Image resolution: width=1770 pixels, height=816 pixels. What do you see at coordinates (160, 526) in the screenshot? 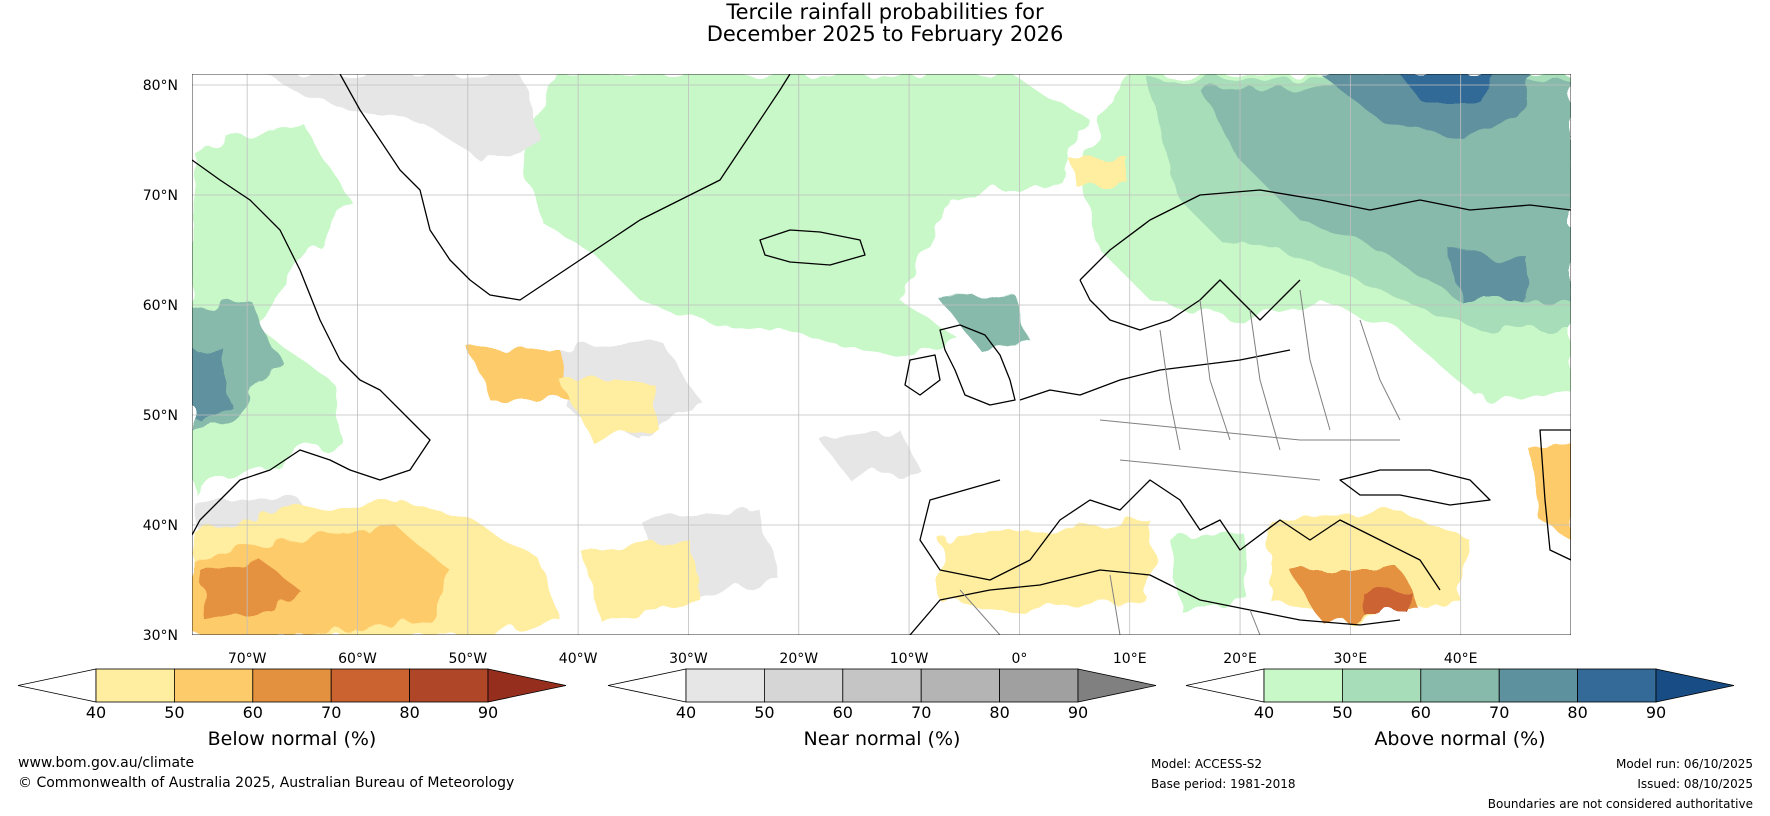
I see `latitude-label: 40°N` at bounding box center [160, 526].